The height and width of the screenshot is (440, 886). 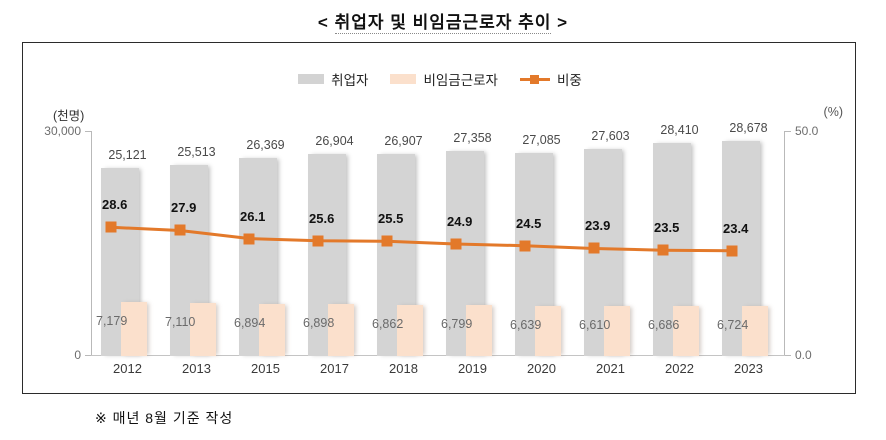 What do you see at coordinates (833, 112) in the screenshot?
I see `axis-unit-right: (%)` at bounding box center [833, 112].